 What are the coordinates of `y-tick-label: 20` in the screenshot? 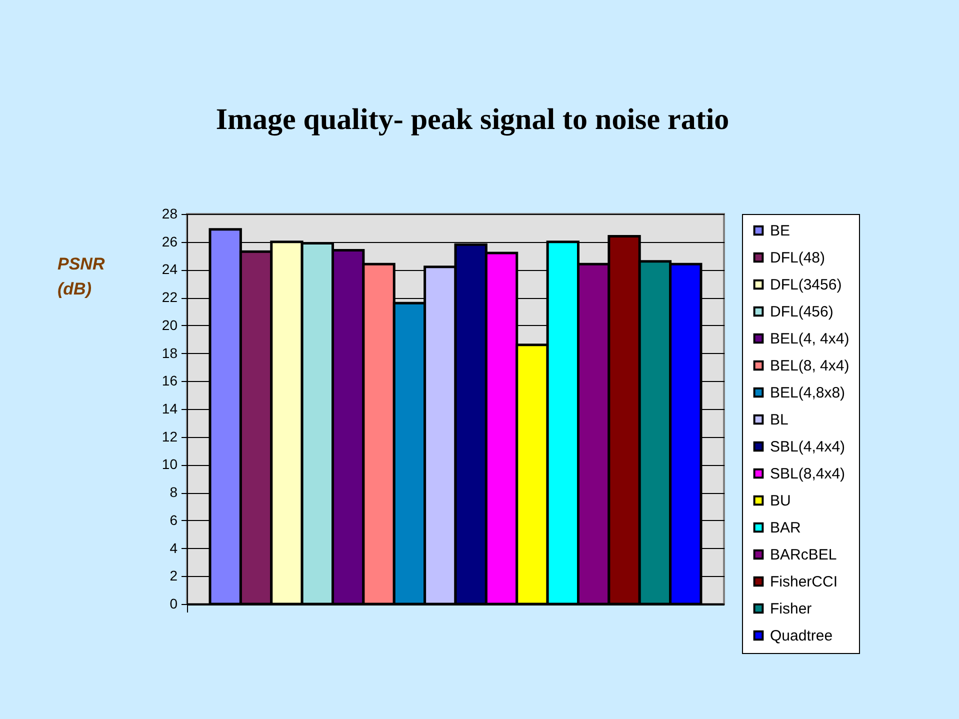 It's located at (170, 324).